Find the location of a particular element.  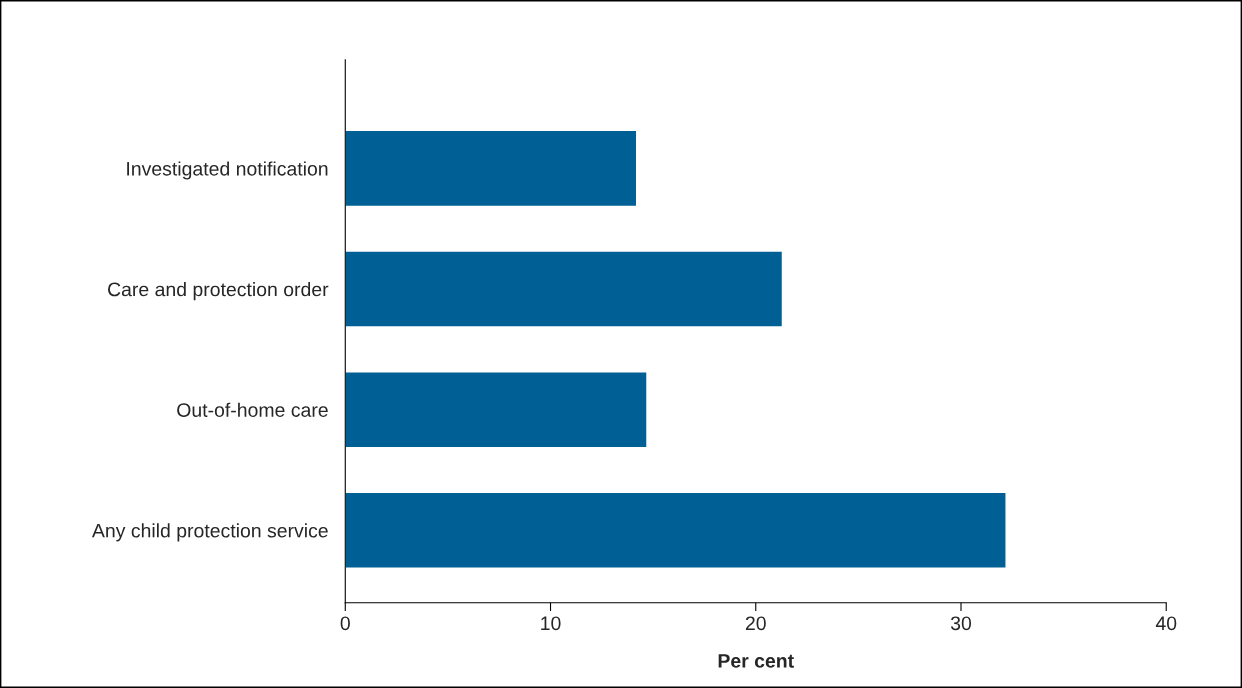

y-tick-label: Any child protection service is located at coordinates (209, 532).